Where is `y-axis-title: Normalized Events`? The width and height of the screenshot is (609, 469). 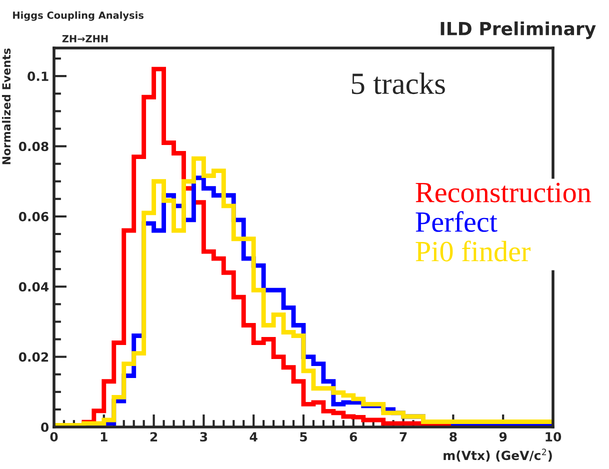 y-axis-title: Normalized Events is located at coordinates (6, 106).